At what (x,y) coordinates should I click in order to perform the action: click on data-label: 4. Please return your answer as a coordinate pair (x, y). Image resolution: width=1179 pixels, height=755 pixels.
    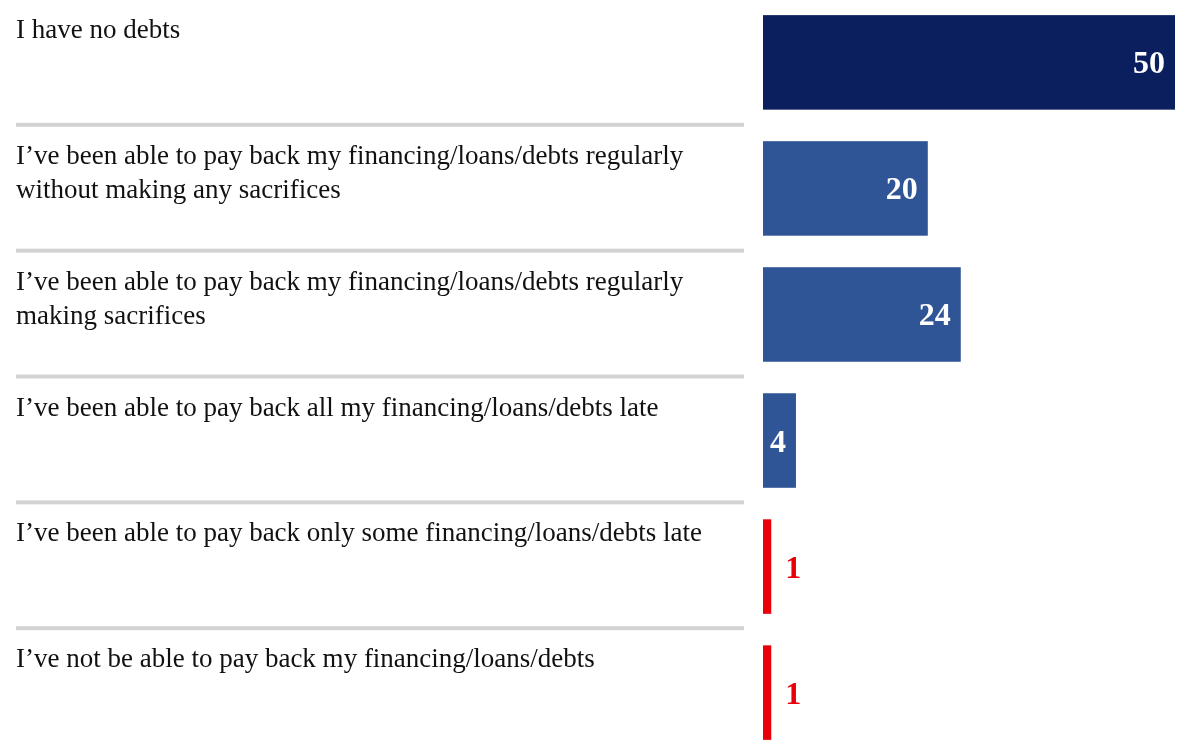
    Looking at the image, I should click on (777, 440).